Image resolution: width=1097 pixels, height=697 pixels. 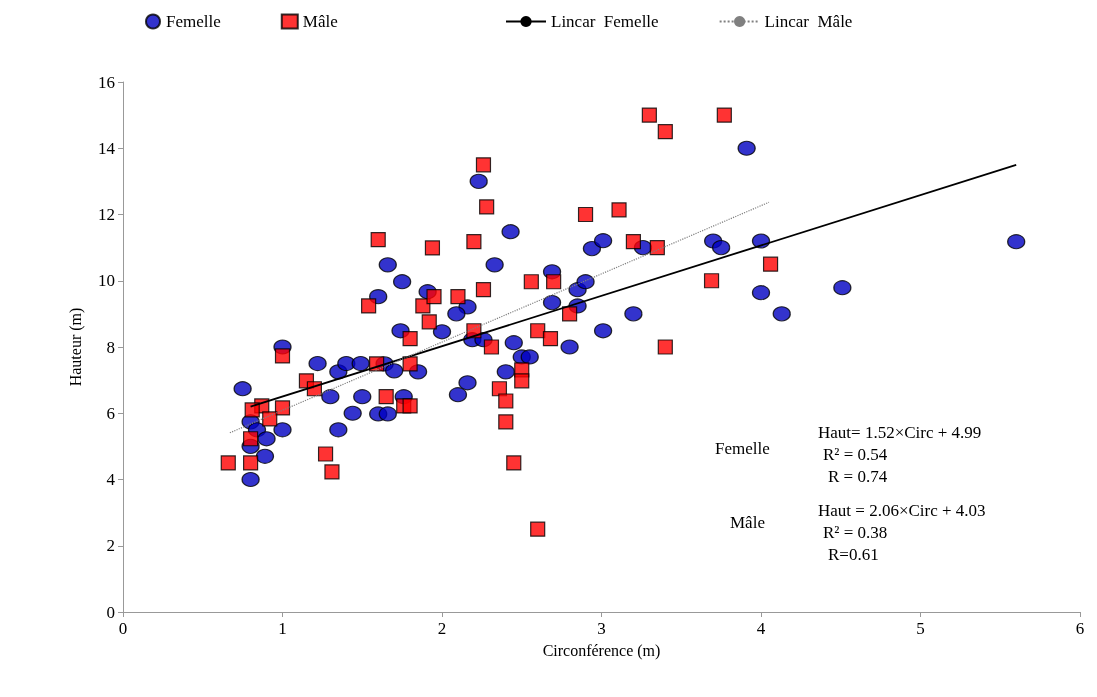 I want to click on y-tick-label: 4, so click(x=111, y=479).